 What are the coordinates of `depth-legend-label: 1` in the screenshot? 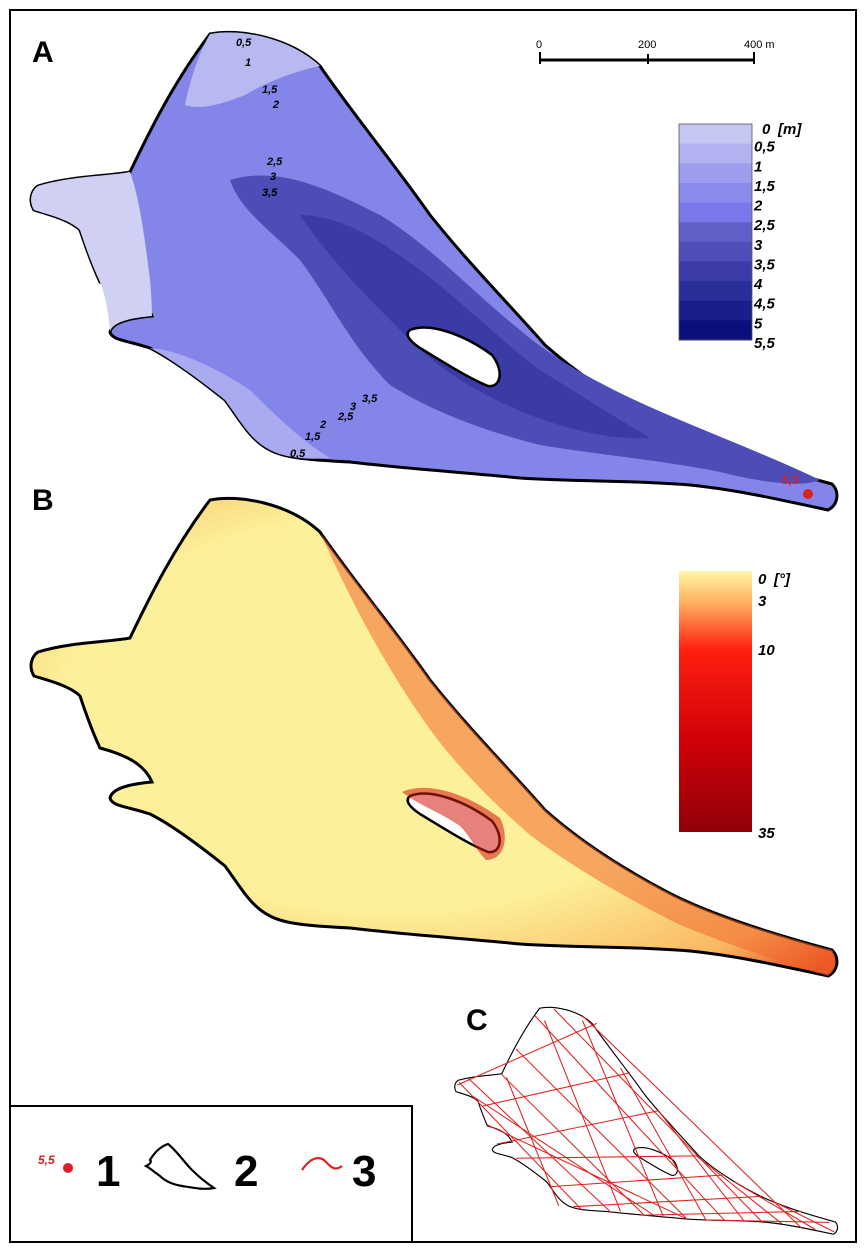 It's located at (758, 166).